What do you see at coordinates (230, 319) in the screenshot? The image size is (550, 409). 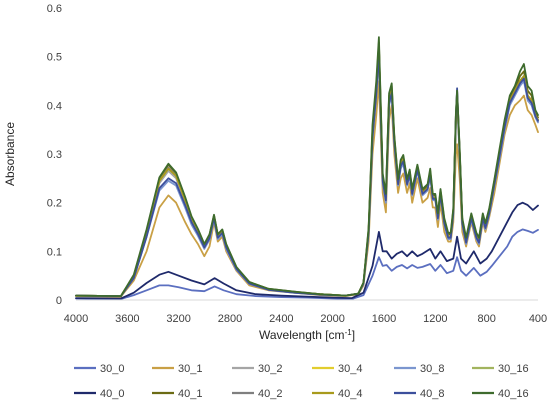 I see `x-tick-label: 2800` at bounding box center [230, 319].